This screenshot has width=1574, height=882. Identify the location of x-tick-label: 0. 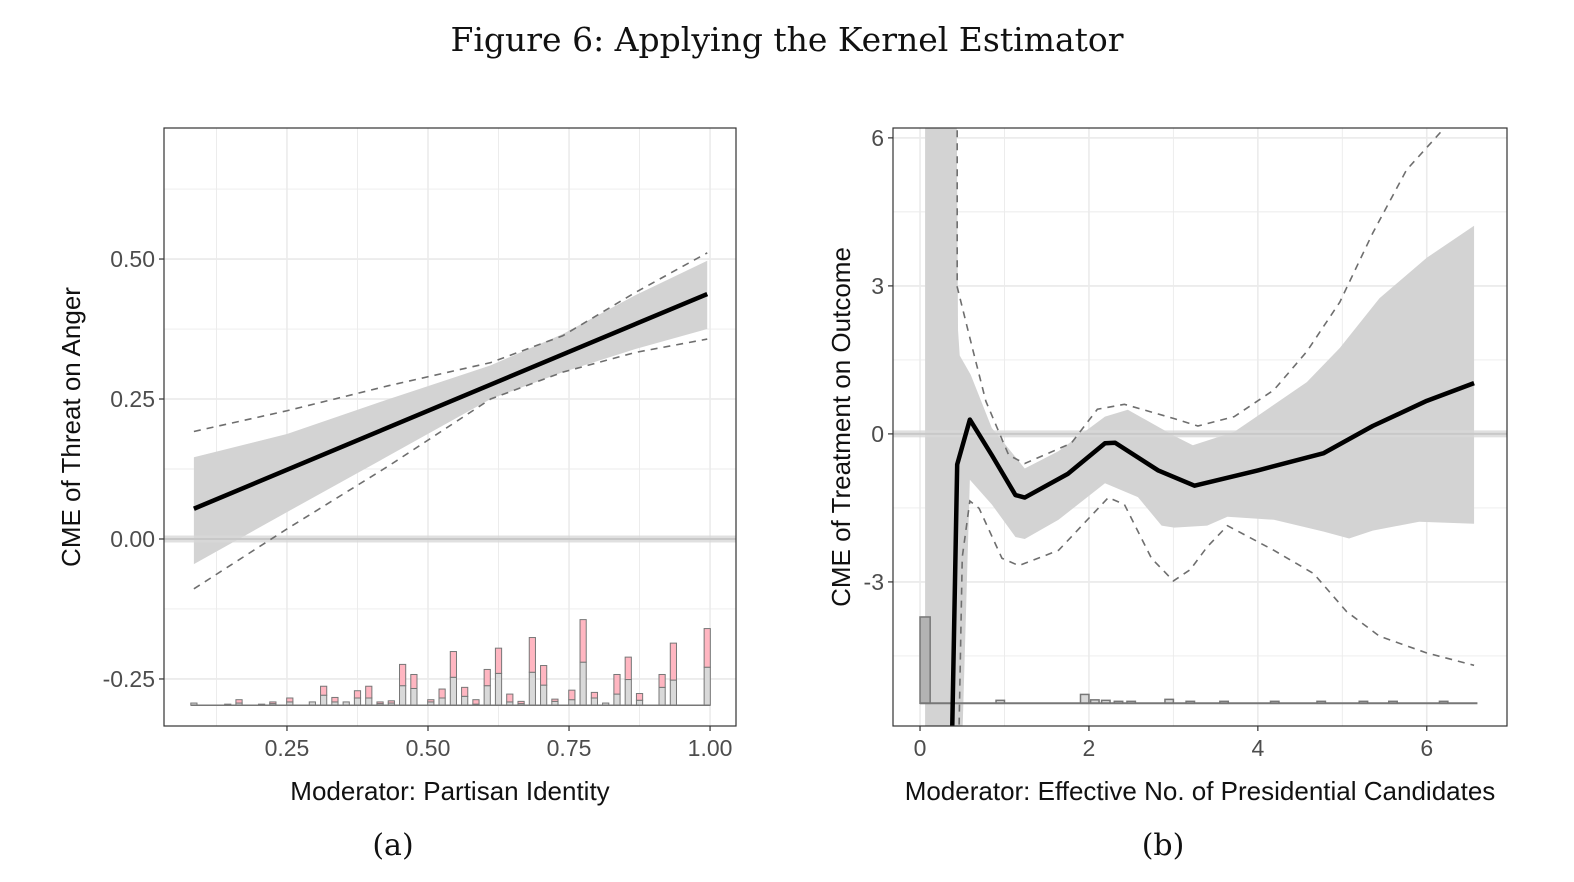
(920, 748).